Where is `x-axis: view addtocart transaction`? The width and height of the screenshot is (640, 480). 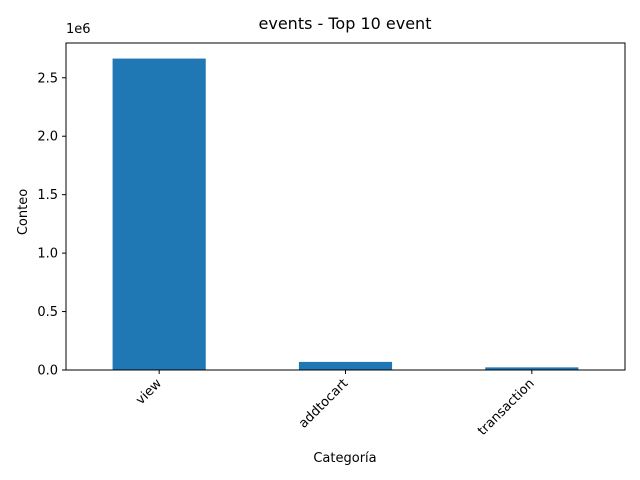 x-axis: view addtocart transaction is located at coordinates (335, 404).